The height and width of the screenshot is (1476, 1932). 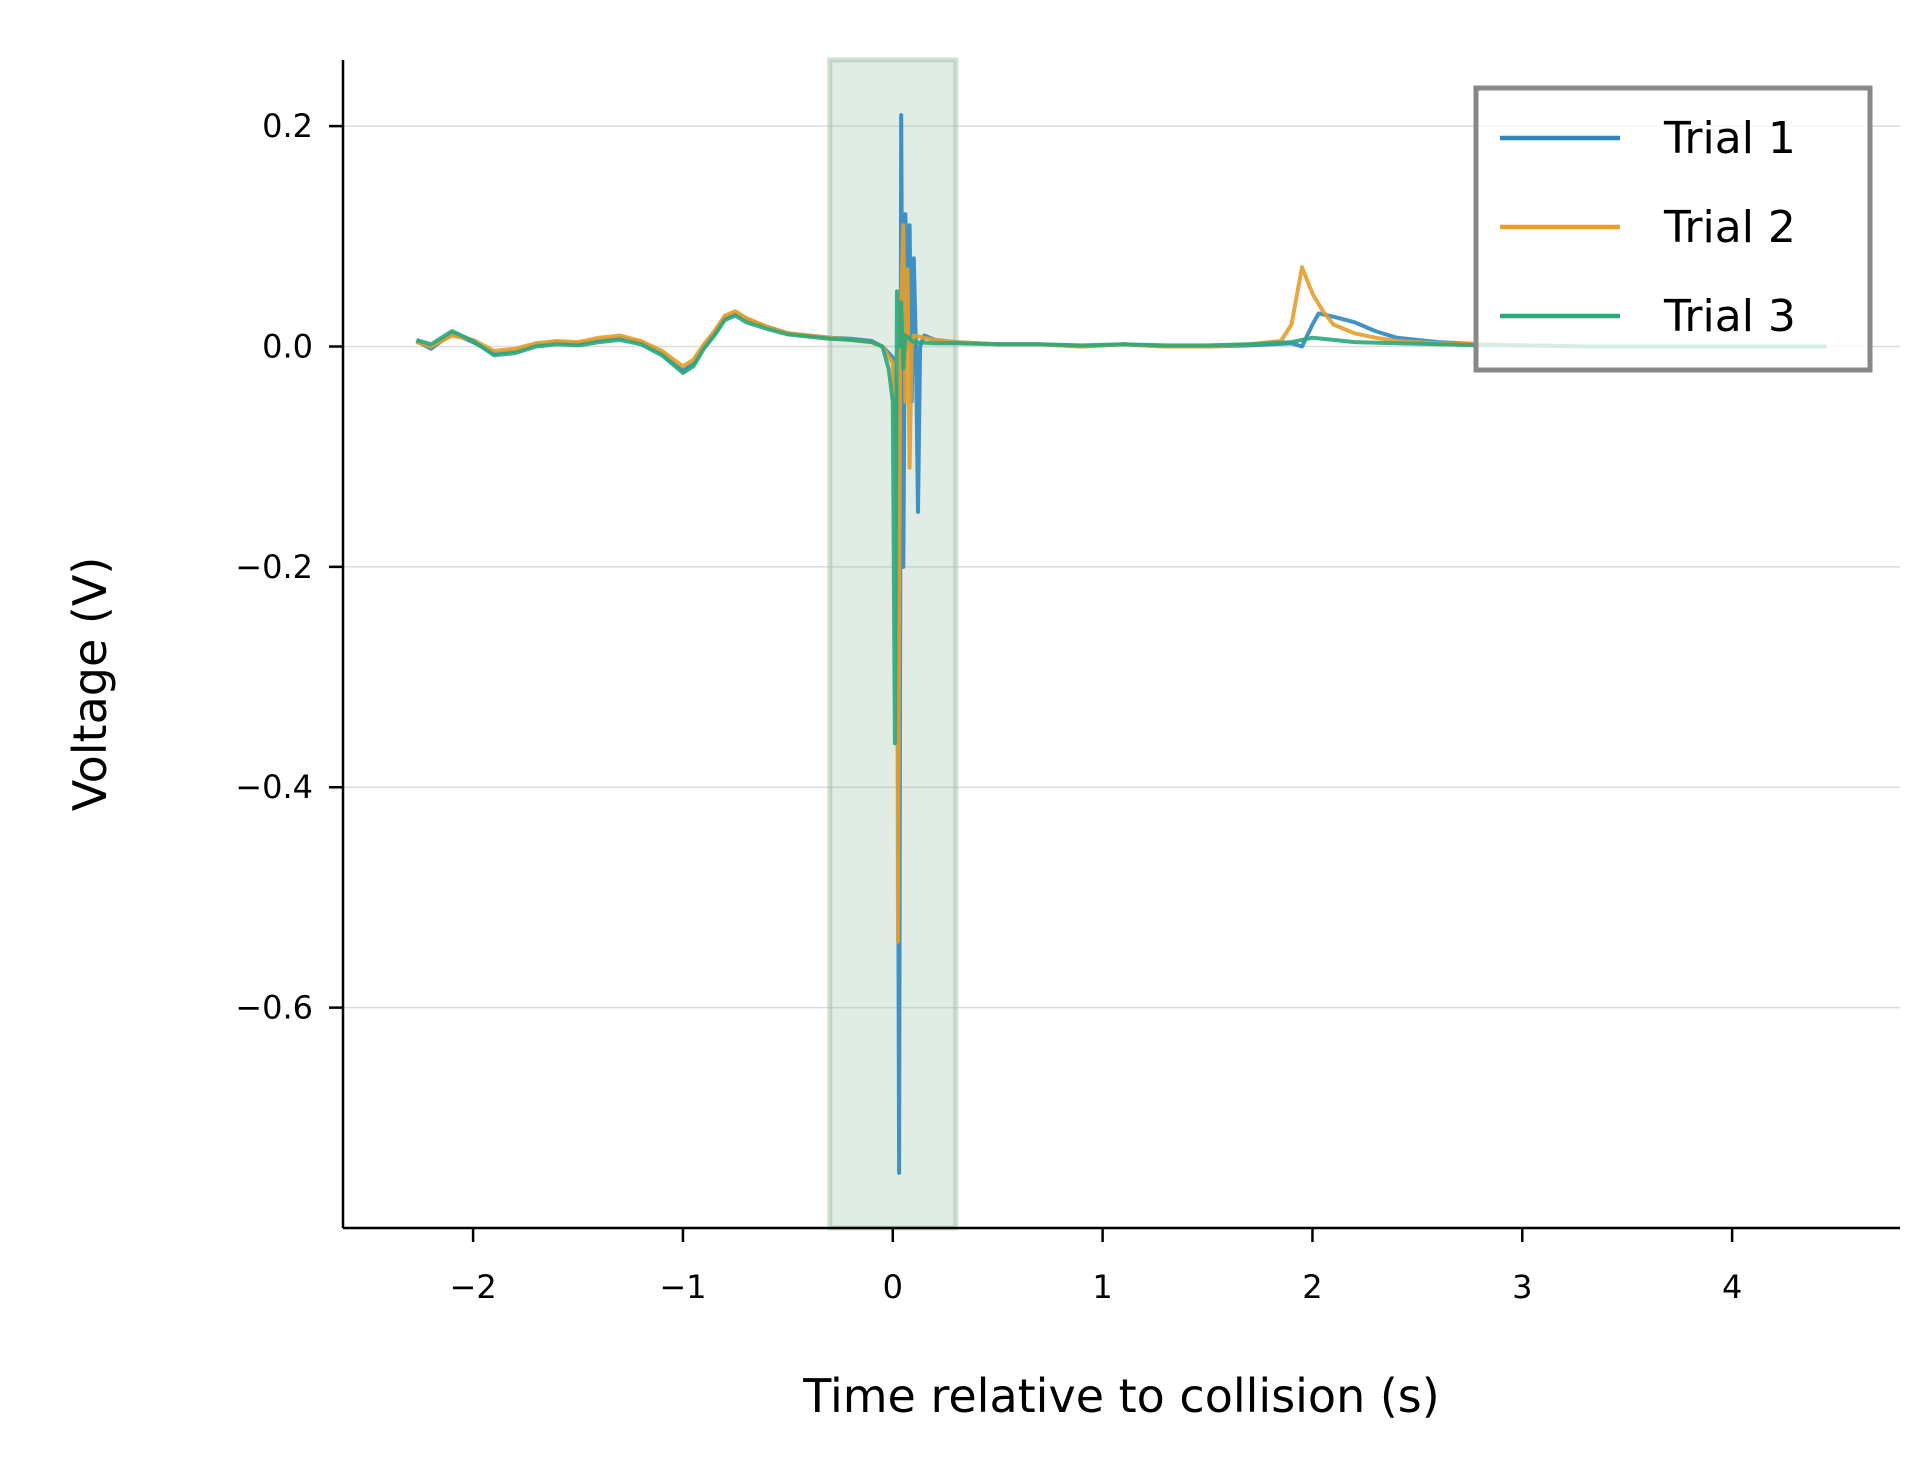 What do you see at coordinates (274, 1008) in the screenshot?
I see `y-tick-label: −0.6` at bounding box center [274, 1008].